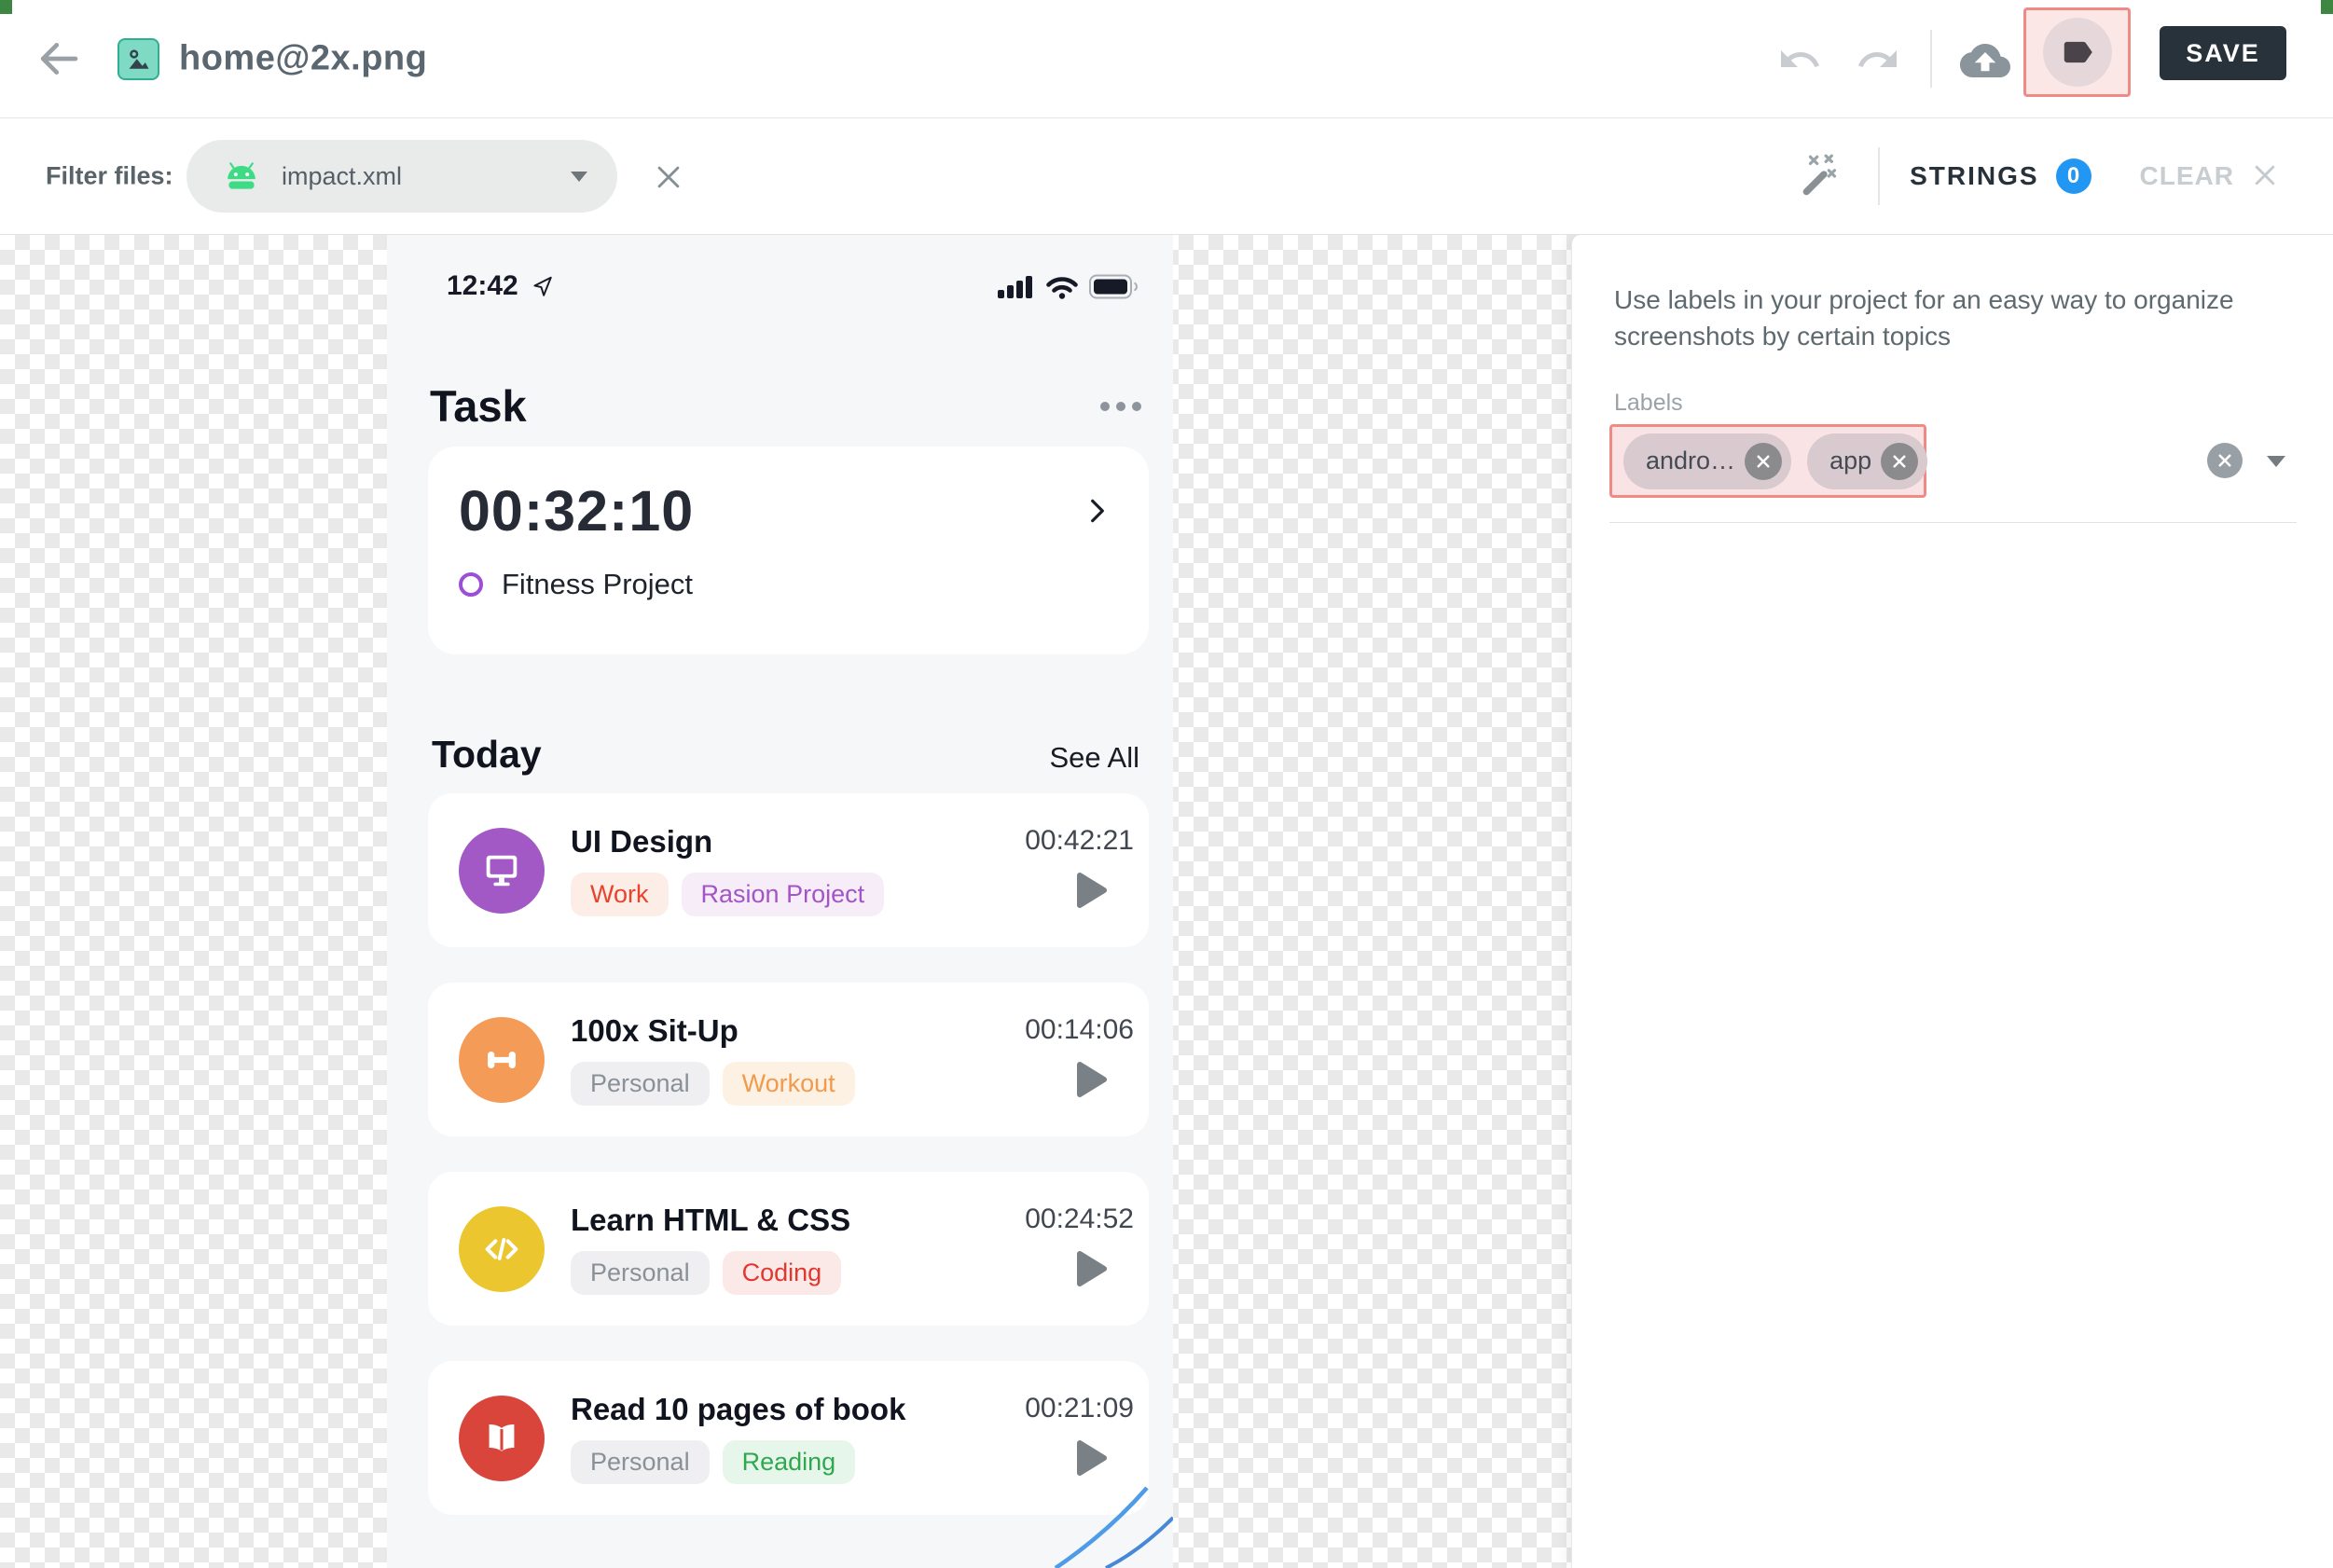 This screenshot has width=2333, height=1568. I want to click on magic-wand-icon, so click(1820, 174).